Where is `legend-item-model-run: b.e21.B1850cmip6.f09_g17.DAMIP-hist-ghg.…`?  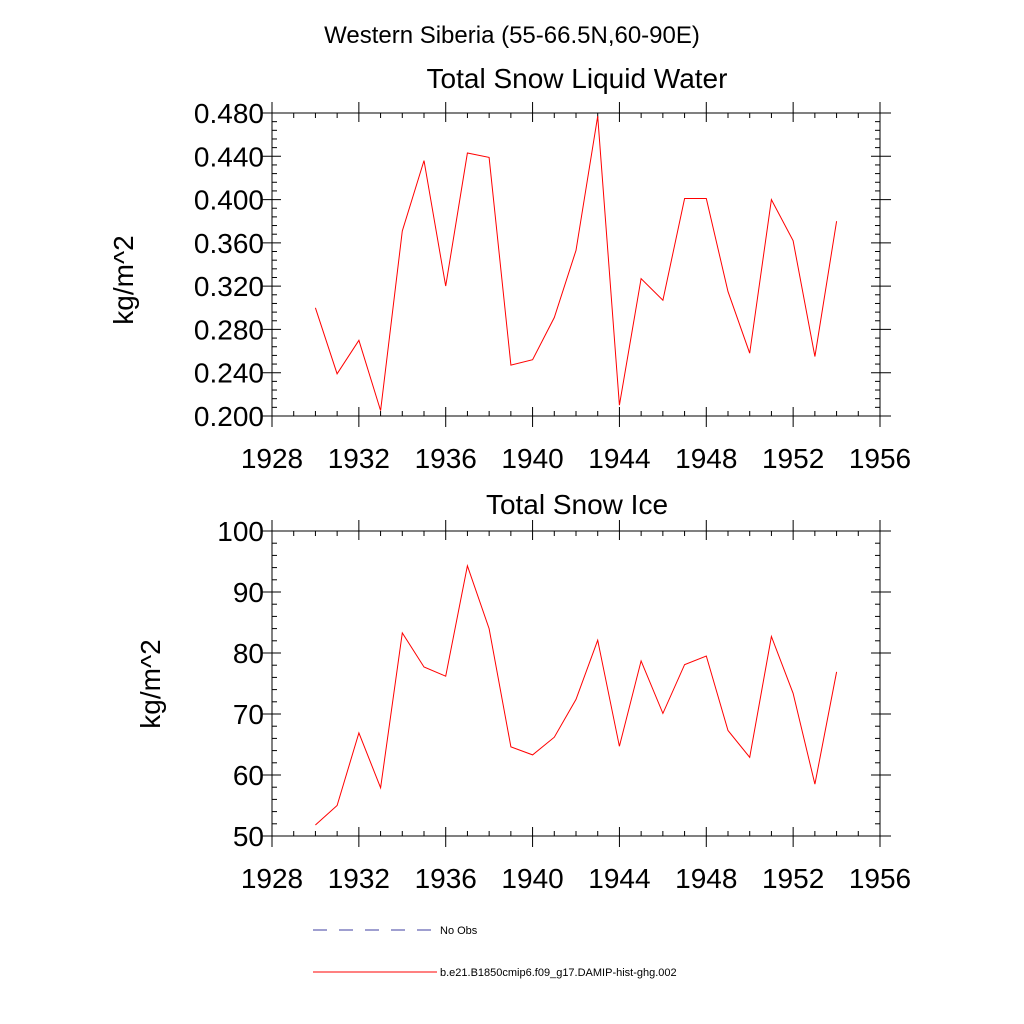 legend-item-model-run: b.e21.B1850cmip6.f09_g17.DAMIP-hist-ghg.… is located at coordinates (495, 973).